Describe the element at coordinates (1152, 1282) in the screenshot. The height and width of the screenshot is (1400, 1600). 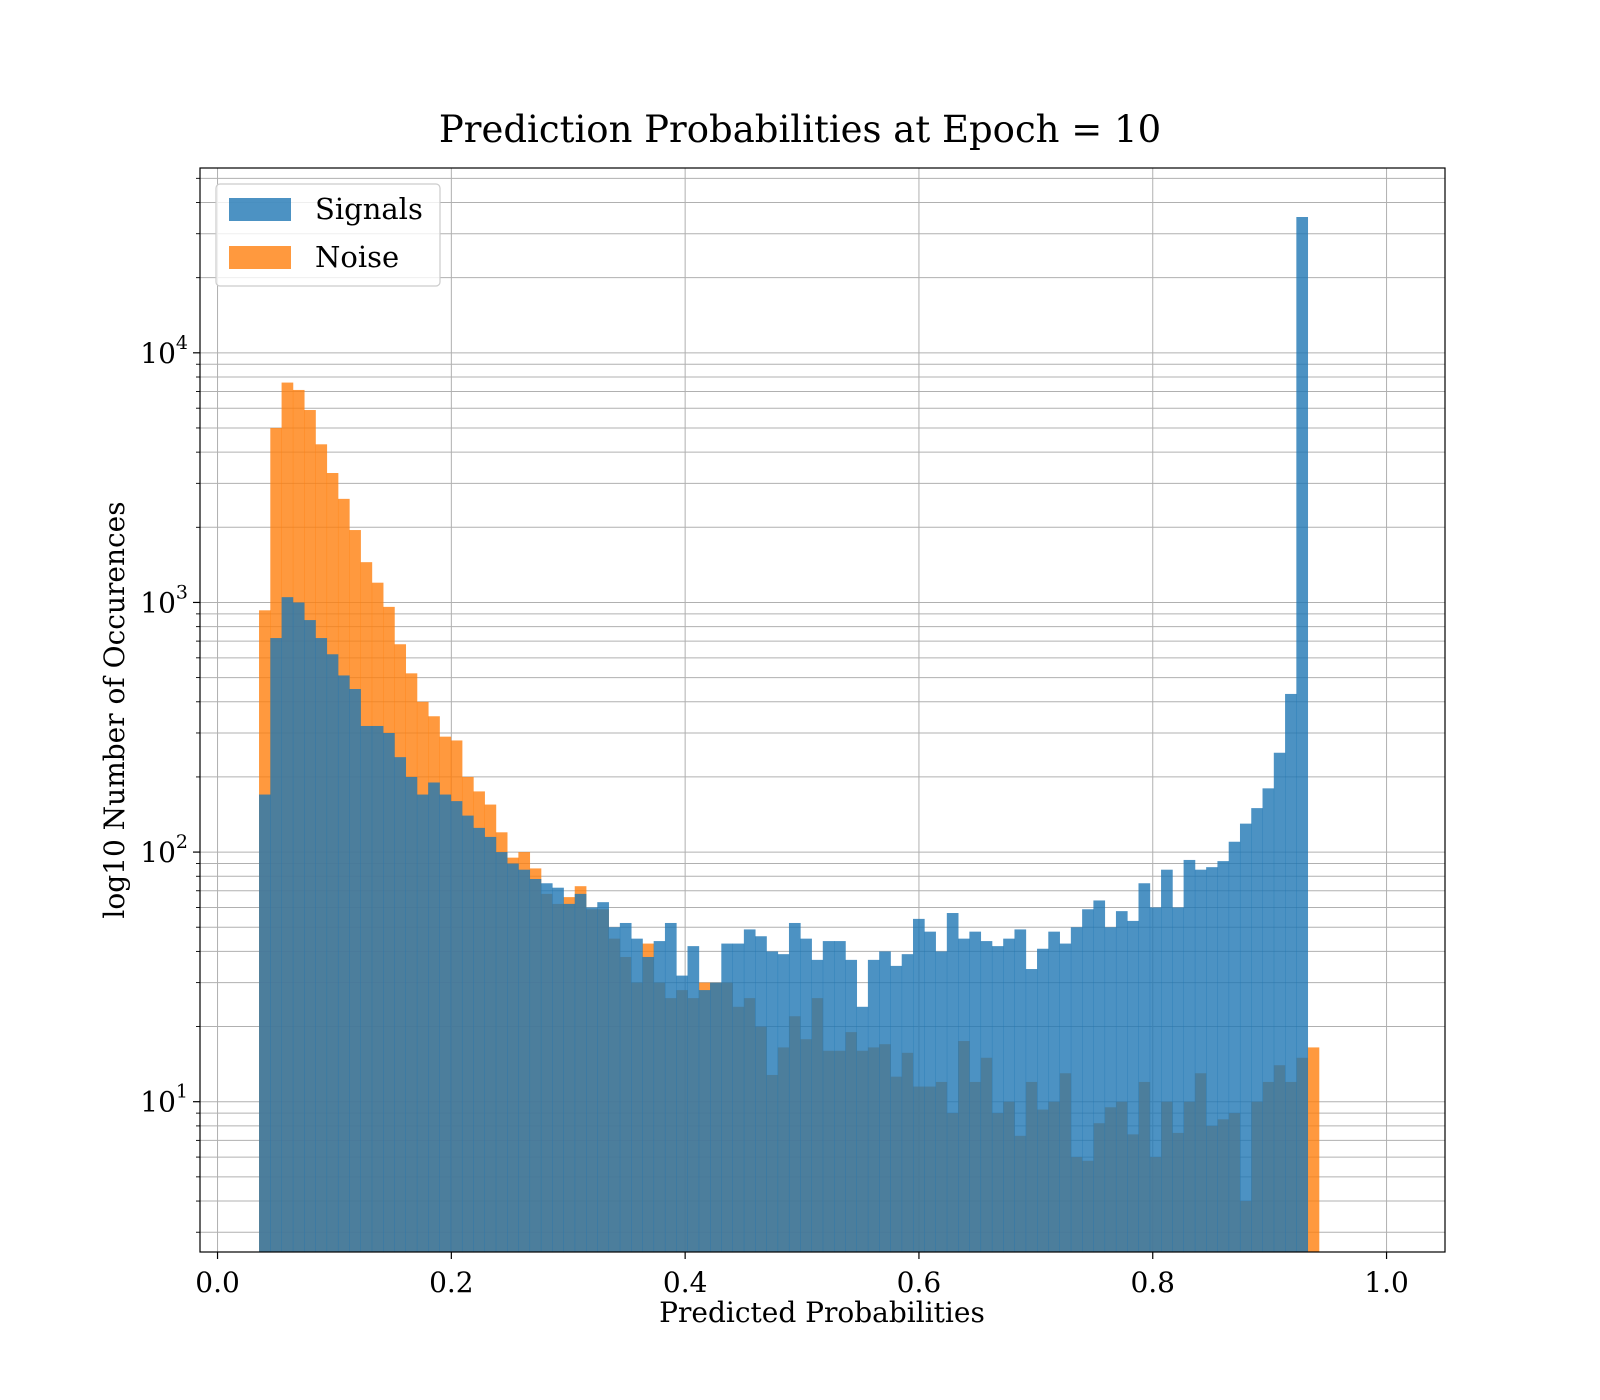
I see `x-tick-label: 0.8` at that location.